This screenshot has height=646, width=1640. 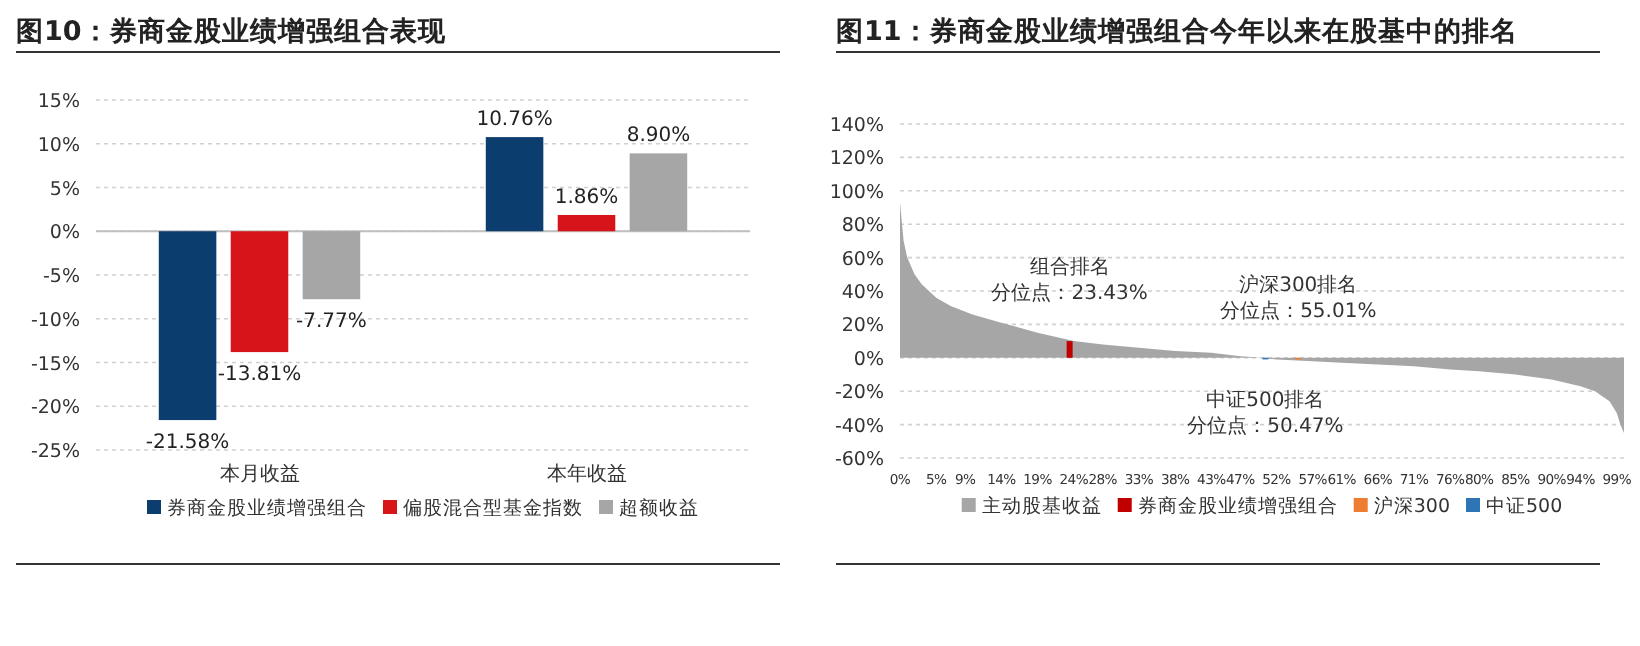 What do you see at coordinates (859, 426) in the screenshot?
I see `y-tick-label: -40%` at bounding box center [859, 426].